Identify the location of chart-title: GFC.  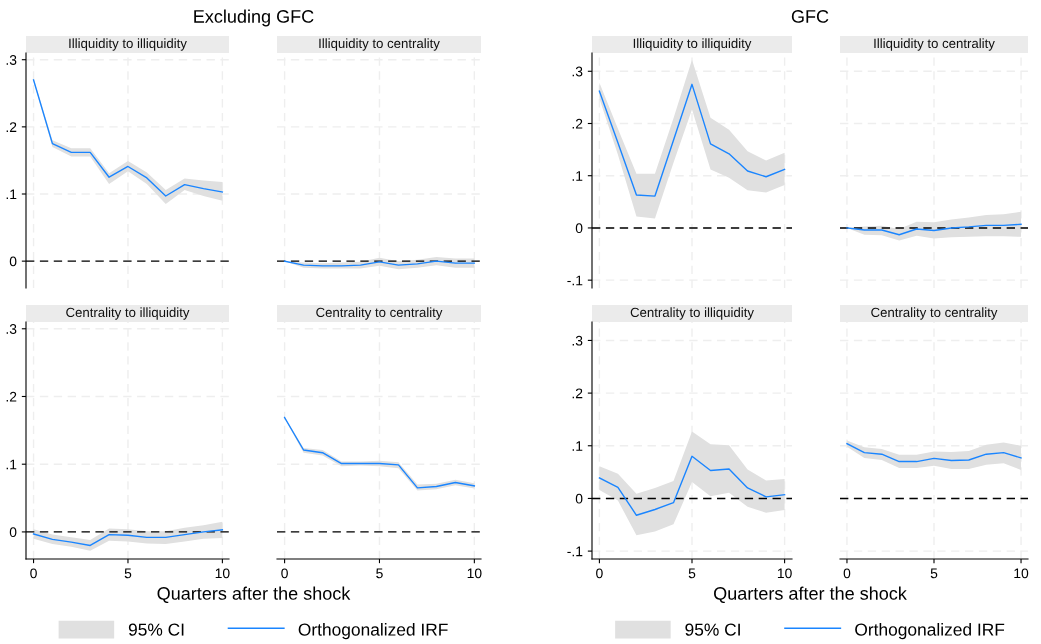
(810, 16).